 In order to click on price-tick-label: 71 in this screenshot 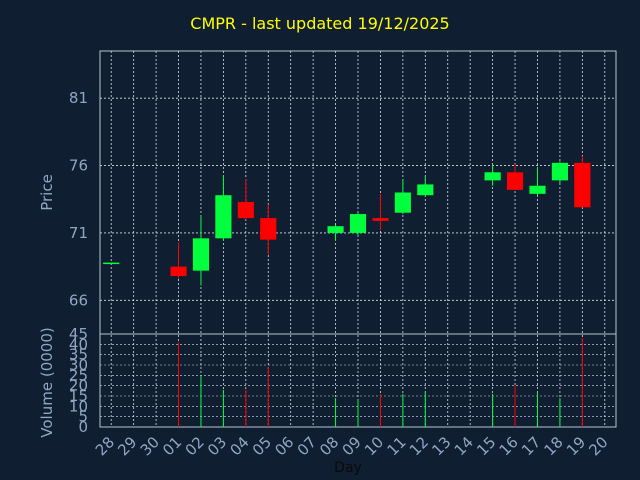, I will do `click(78, 233)`.